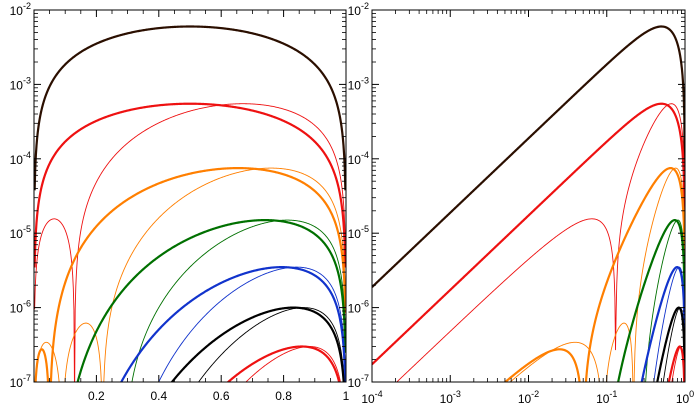  What do you see at coordinates (613, 394) in the screenshot?
I see `x-tick-exponent: -1` at bounding box center [613, 394].